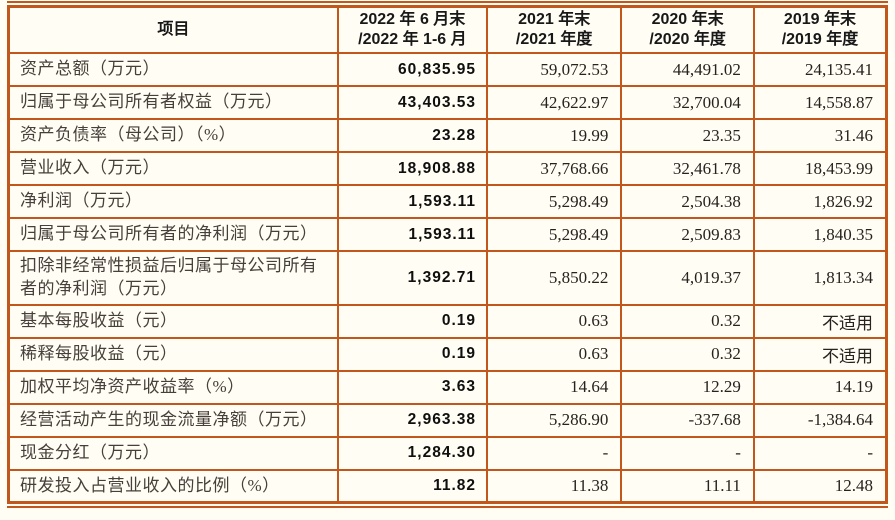  What do you see at coordinates (173, 321) in the screenshot?
I see `row-label: 基本每股收益（元）` at bounding box center [173, 321].